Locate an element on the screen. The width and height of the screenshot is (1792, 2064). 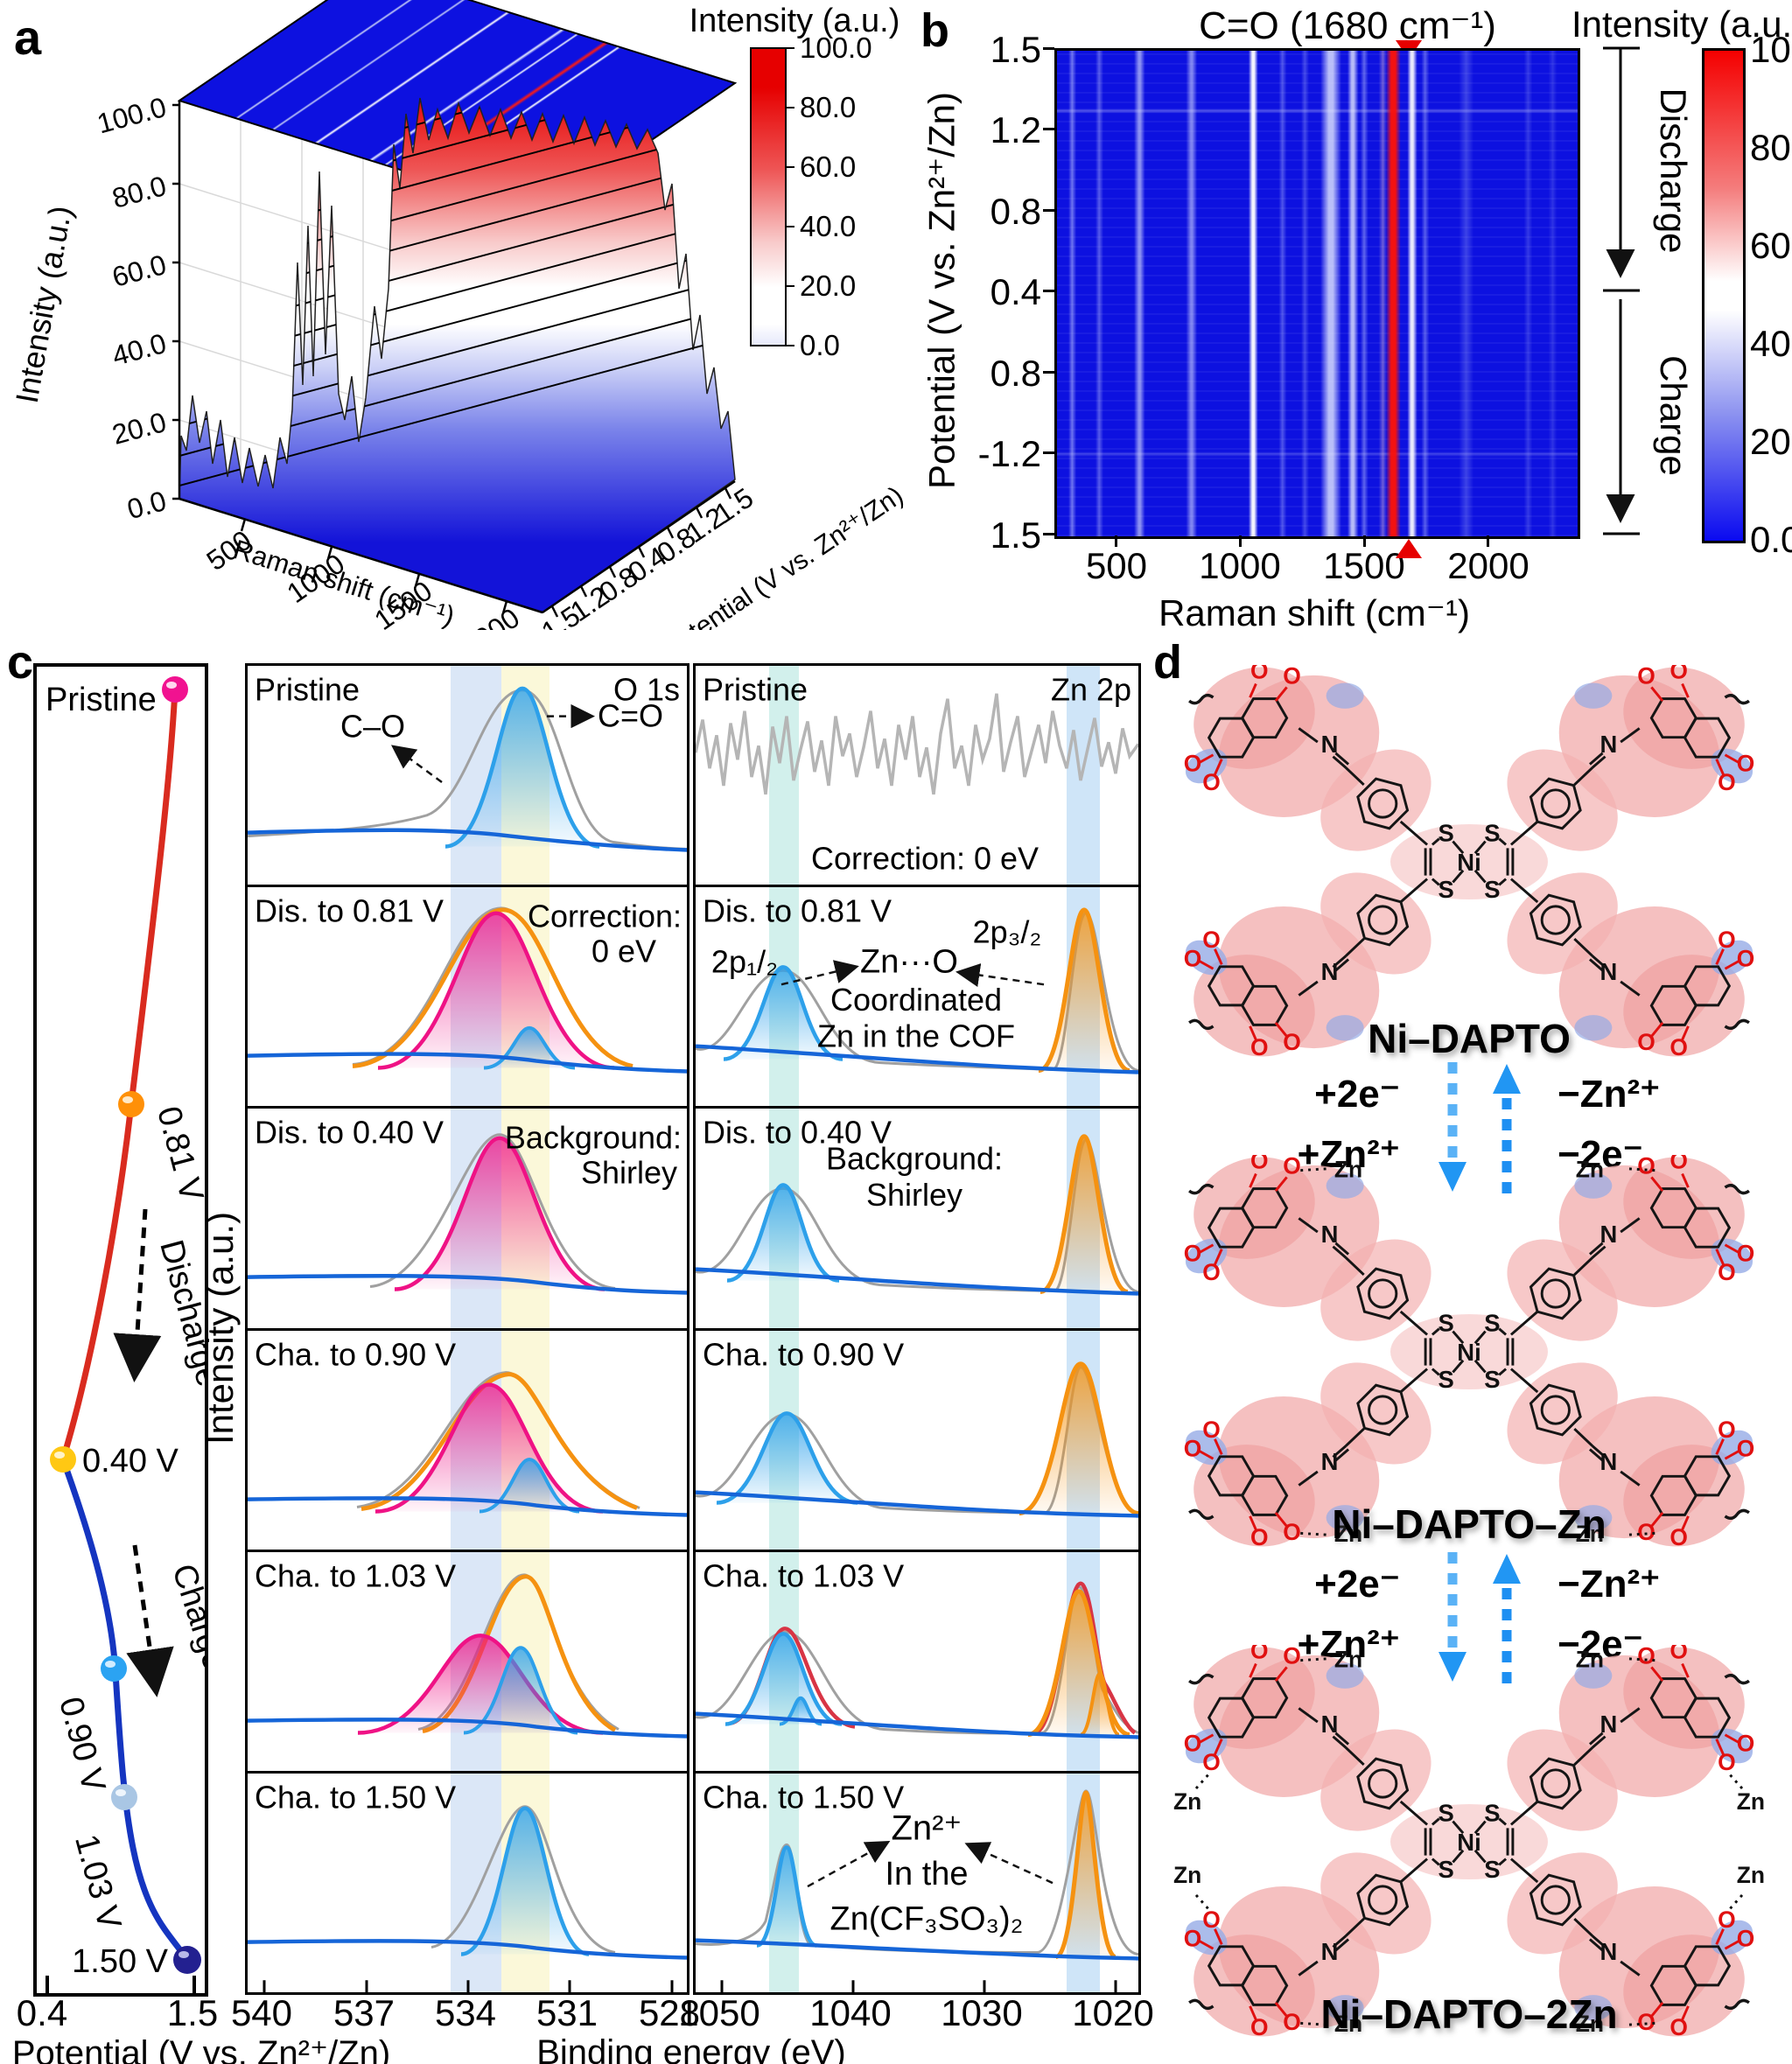
x-tick: 1050 is located at coordinates (719, 2012).